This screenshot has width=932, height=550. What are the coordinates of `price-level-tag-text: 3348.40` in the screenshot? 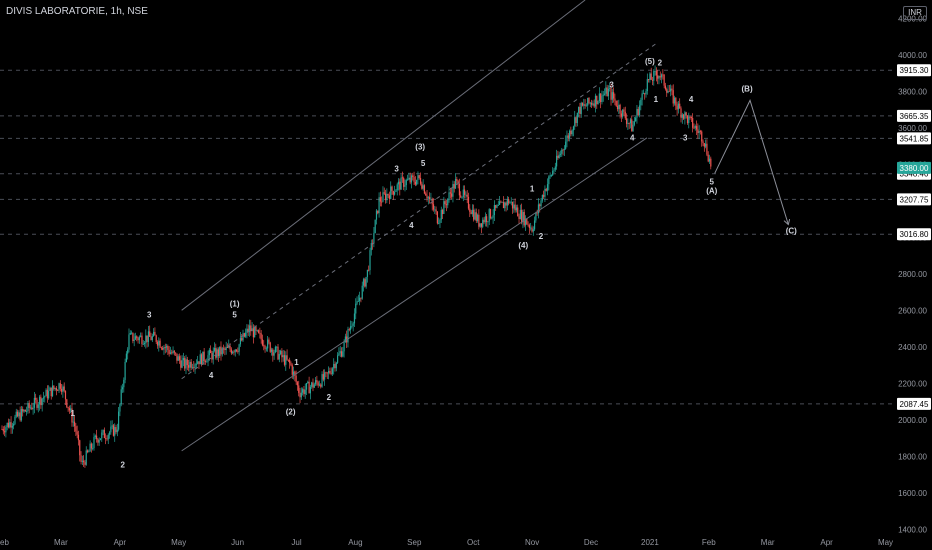 It's located at (914, 174).